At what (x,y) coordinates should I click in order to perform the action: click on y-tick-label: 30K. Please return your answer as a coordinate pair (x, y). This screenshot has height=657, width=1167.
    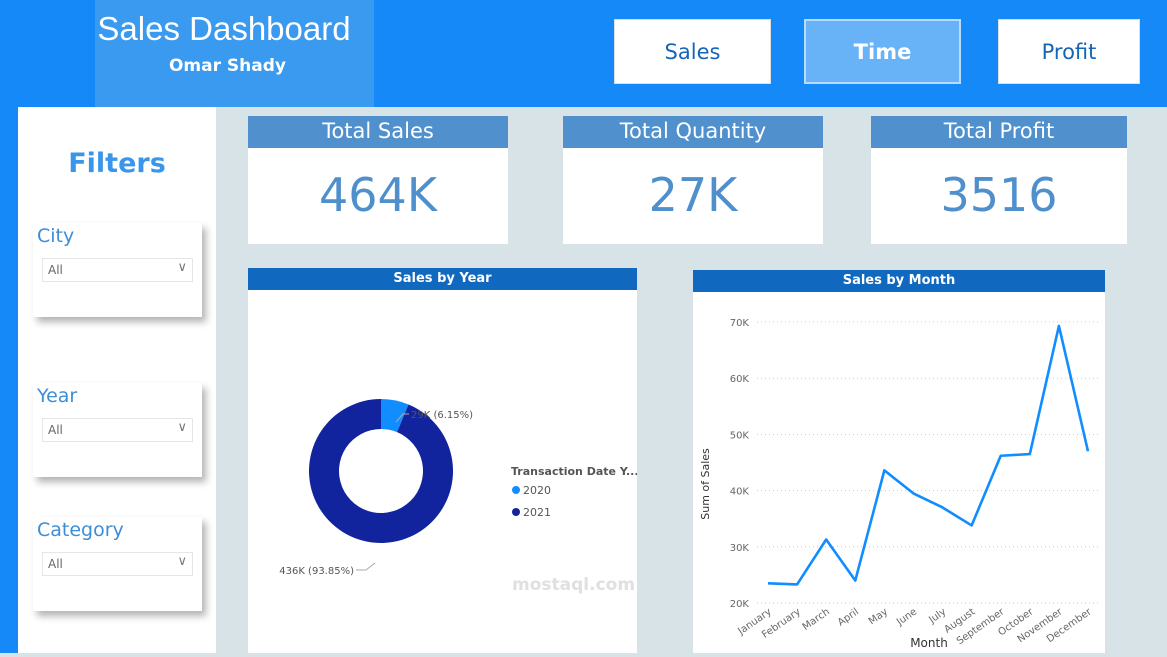
    Looking at the image, I should click on (740, 548).